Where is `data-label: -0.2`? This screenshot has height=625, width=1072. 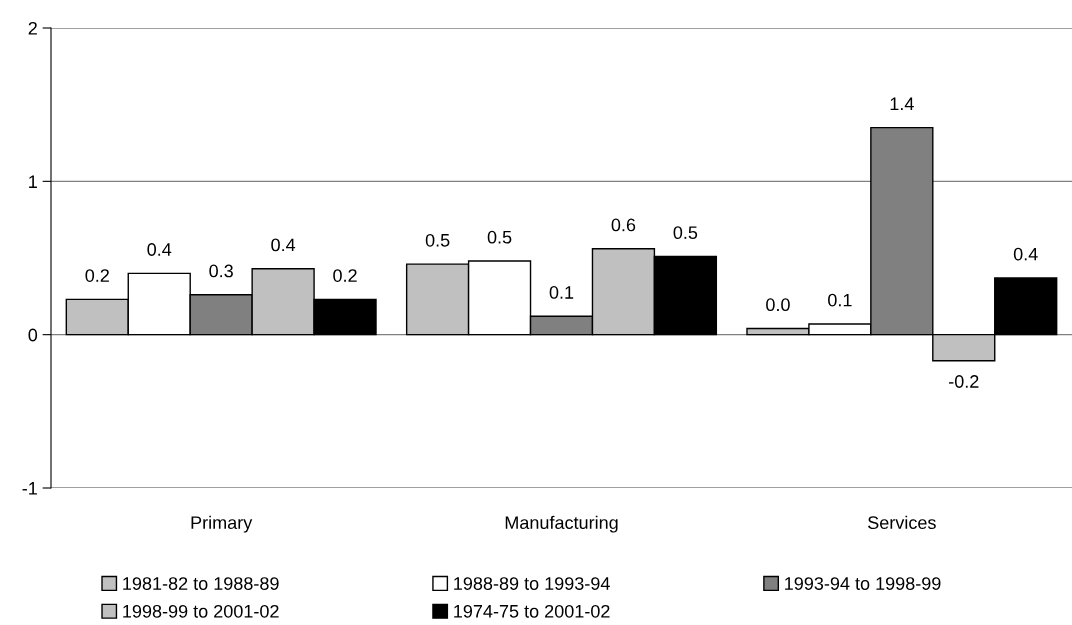 data-label: -0.2 is located at coordinates (964, 381).